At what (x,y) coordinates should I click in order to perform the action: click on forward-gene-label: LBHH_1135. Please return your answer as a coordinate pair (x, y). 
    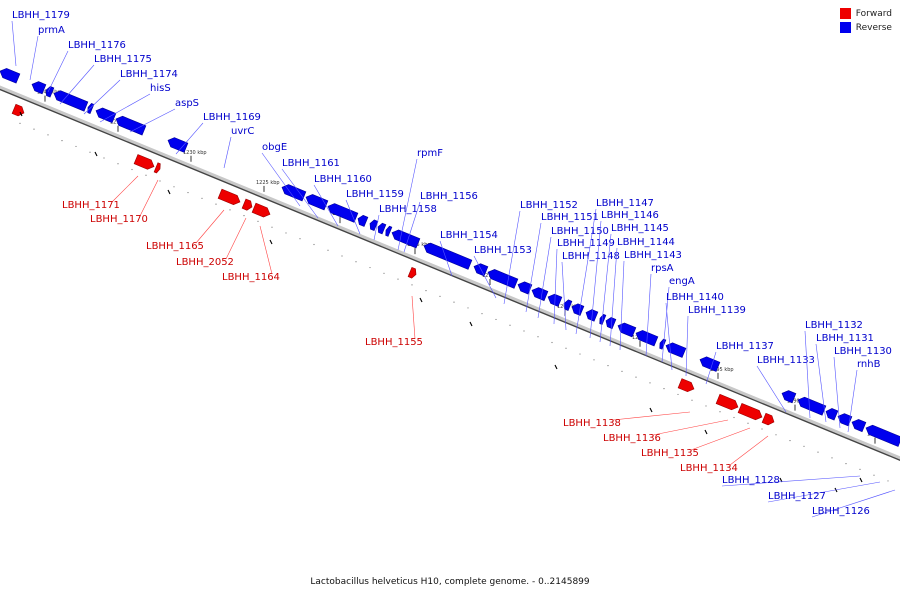
    Looking at the image, I should click on (670, 453).